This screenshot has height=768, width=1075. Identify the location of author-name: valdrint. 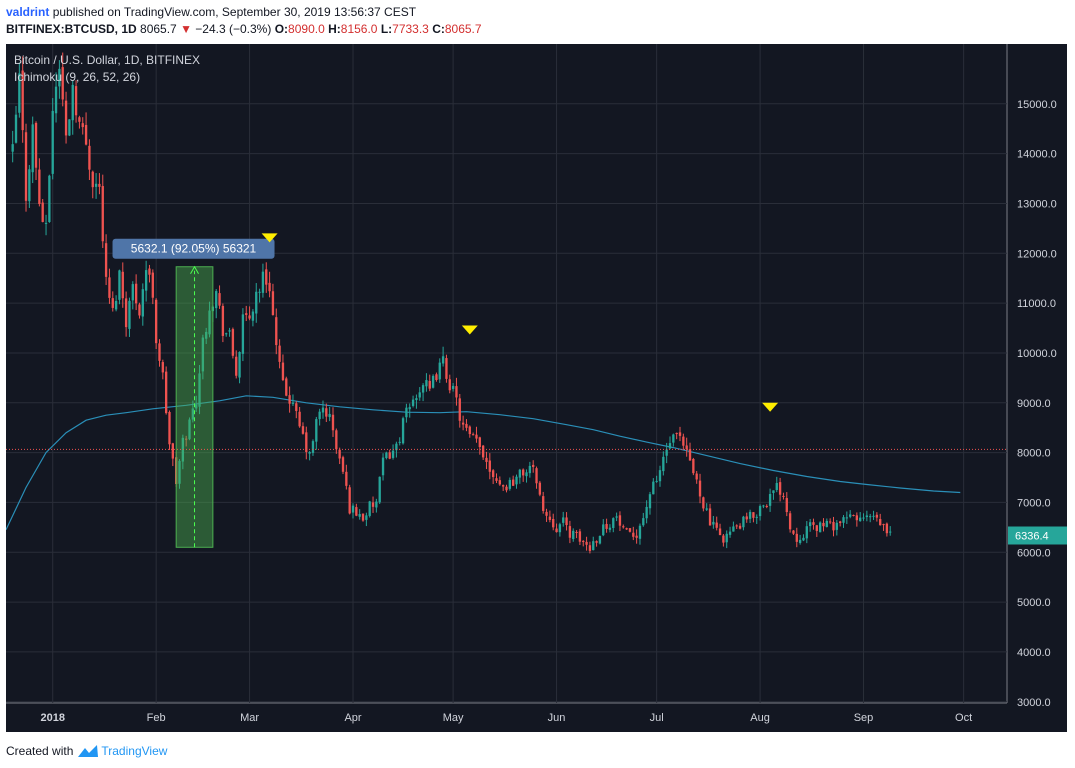
(28, 12).